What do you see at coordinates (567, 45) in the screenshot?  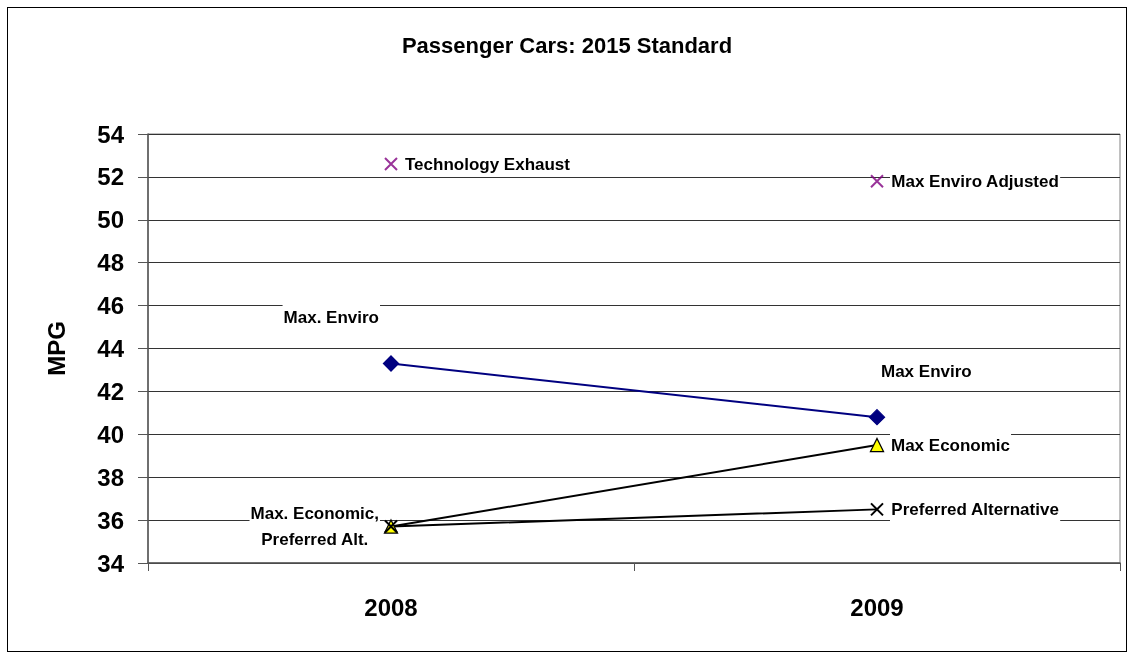 I see `chart-title: Passenger Cars: 2015 Standard` at bounding box center [567, 45].